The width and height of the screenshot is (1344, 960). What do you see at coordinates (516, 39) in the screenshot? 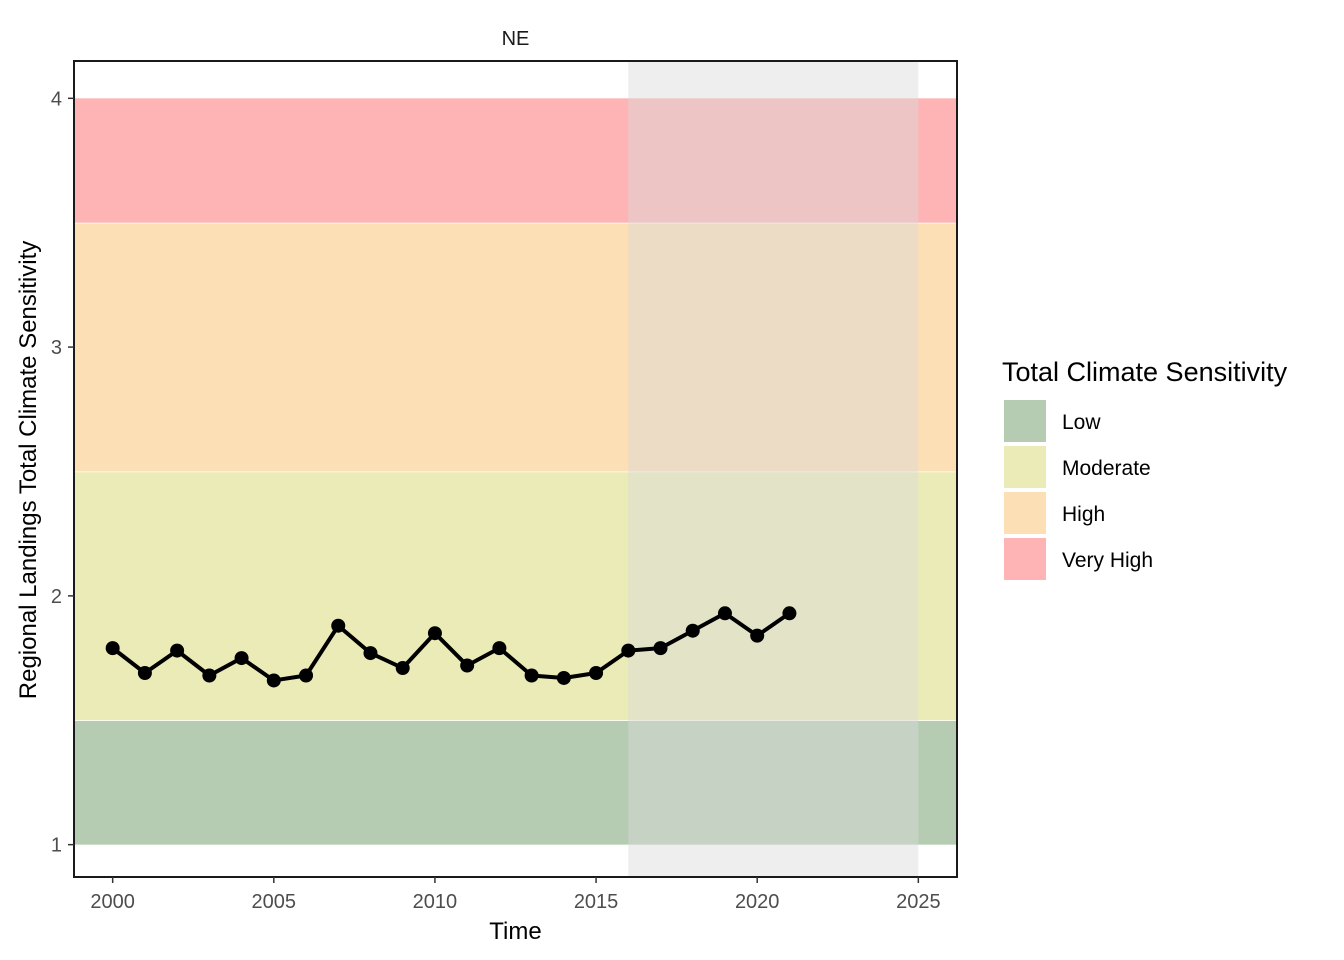
I see `facet-label: NE` at bounding box center [516, 39].